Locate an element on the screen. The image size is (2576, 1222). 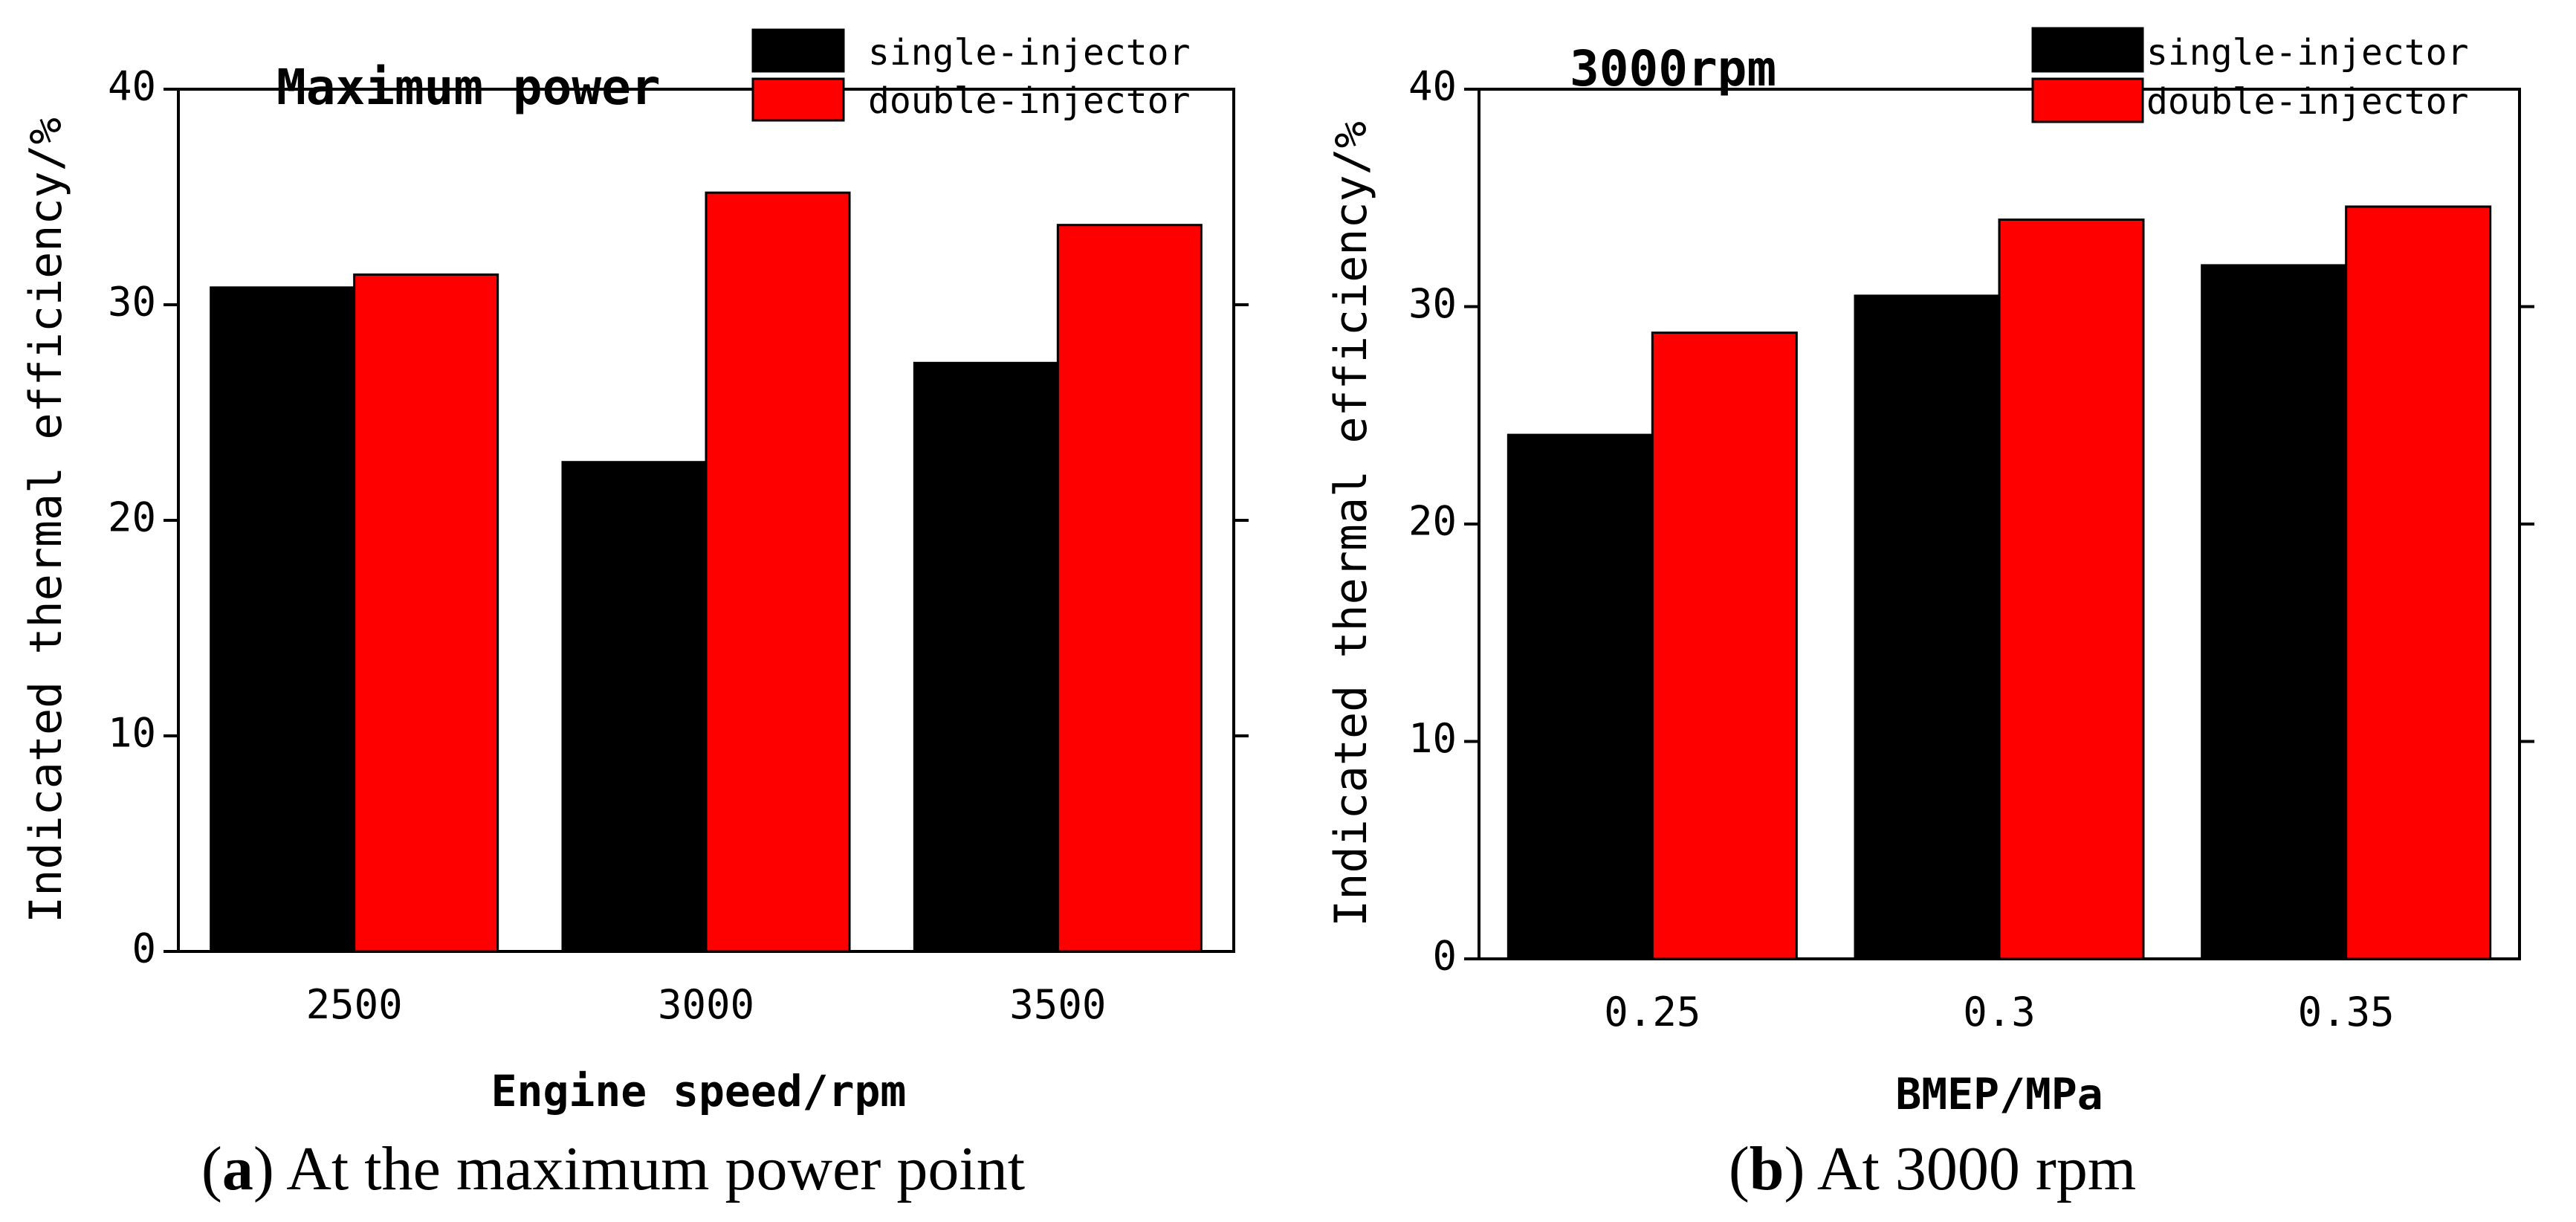
bar-double-0.25 is located at coordinates (1724, 646).